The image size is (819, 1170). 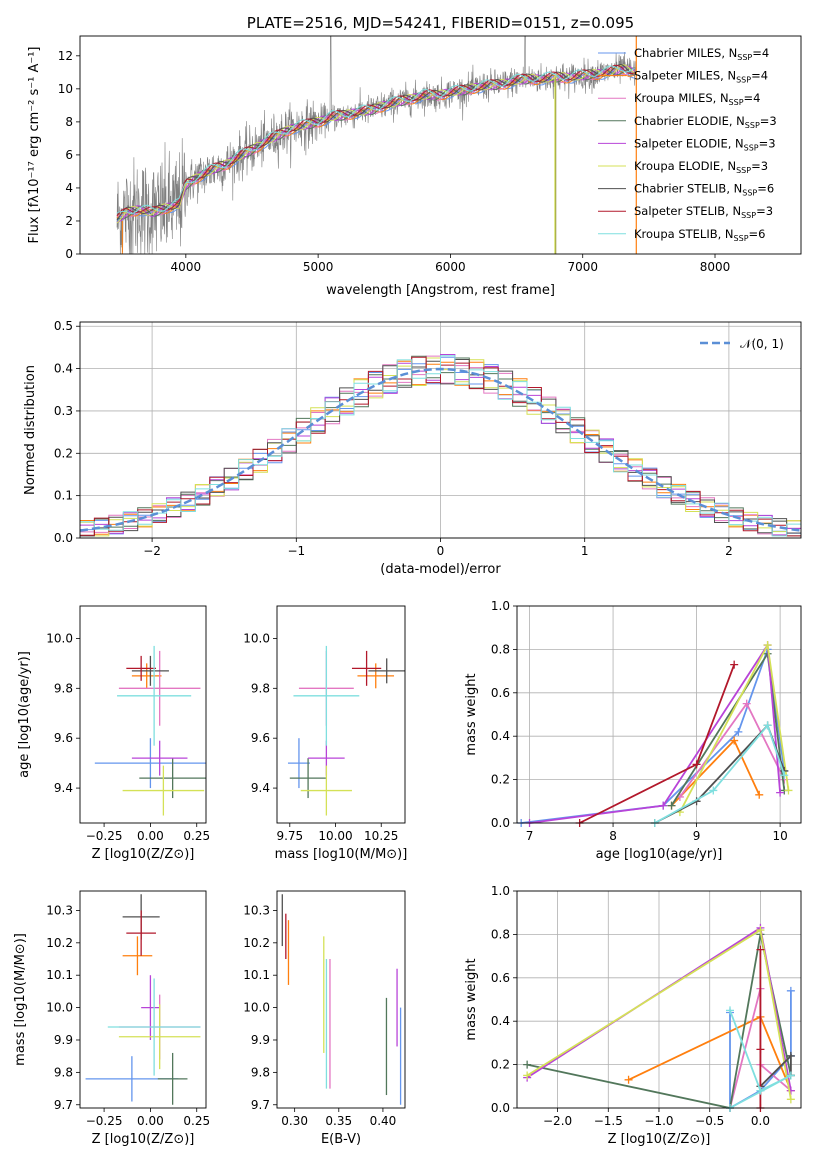 What do you see at coordinates (450, 267) in the screenshot?
I see `x-tick-label: 6000` at bounding box center [450, 267].